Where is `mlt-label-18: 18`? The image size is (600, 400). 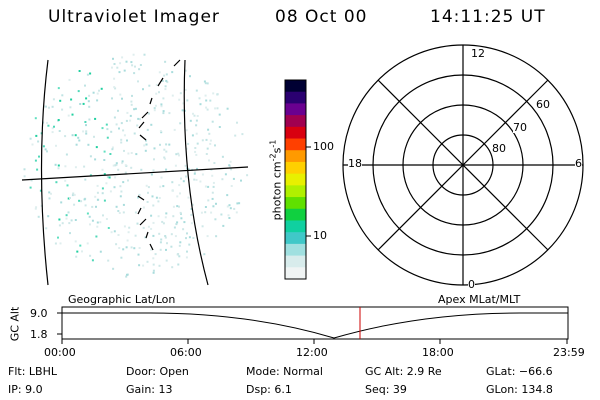
mlt-label-18: 18 is located at coordinates (355, 163).